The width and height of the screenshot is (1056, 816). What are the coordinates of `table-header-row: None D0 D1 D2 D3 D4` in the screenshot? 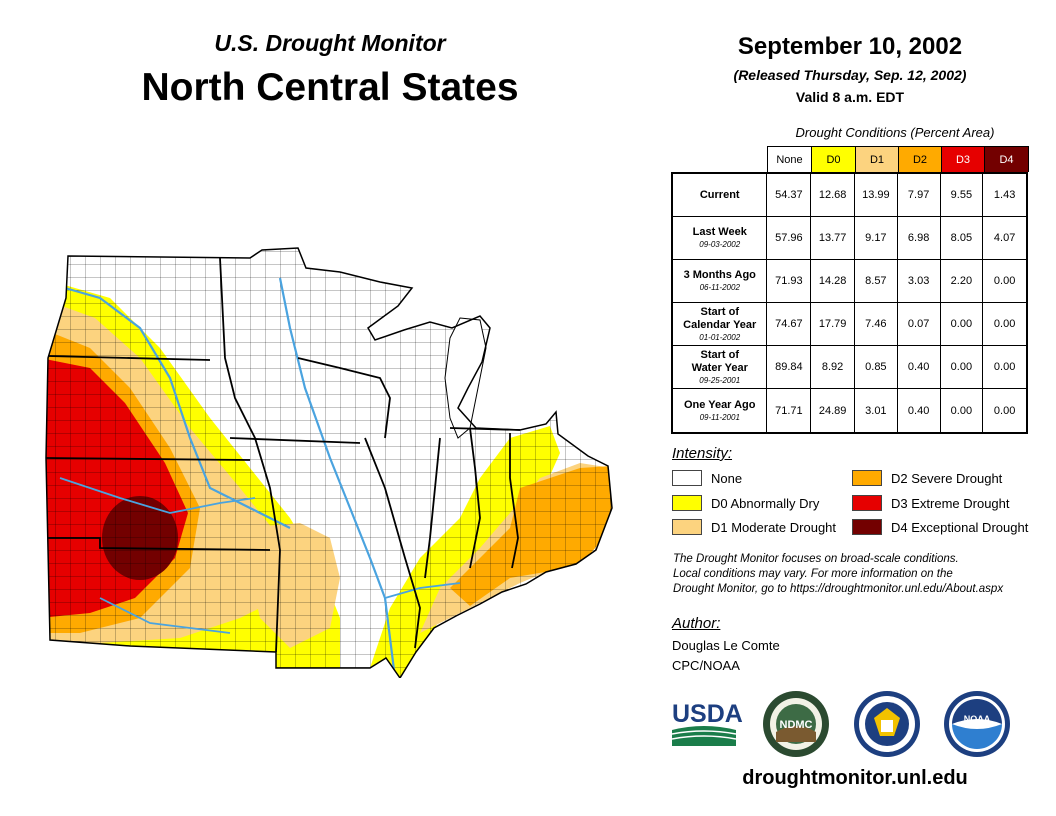 It's located at (898, 159).